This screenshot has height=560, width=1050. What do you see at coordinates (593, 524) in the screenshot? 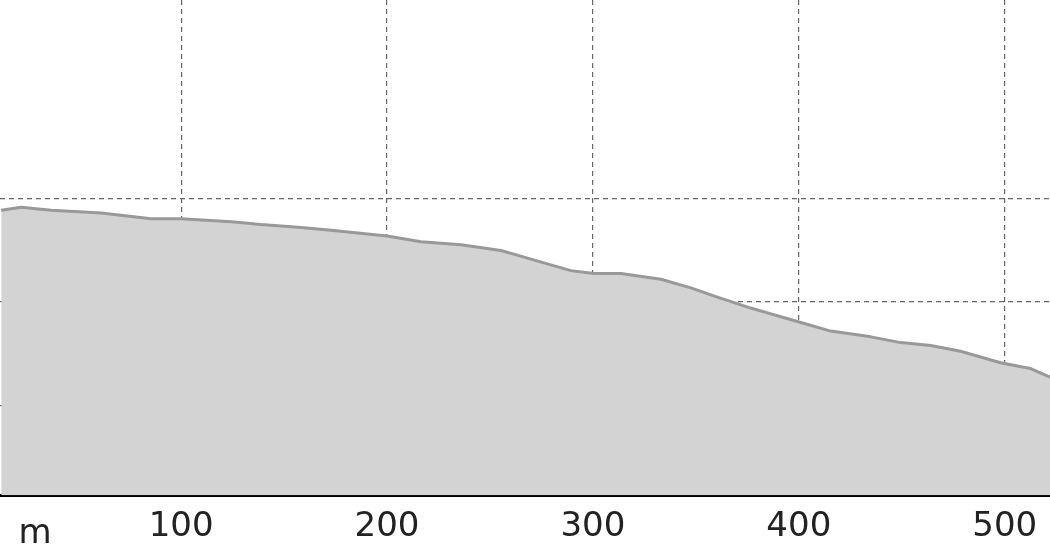
I see `x-tick-label: 300` at bounding box center [593, 524].